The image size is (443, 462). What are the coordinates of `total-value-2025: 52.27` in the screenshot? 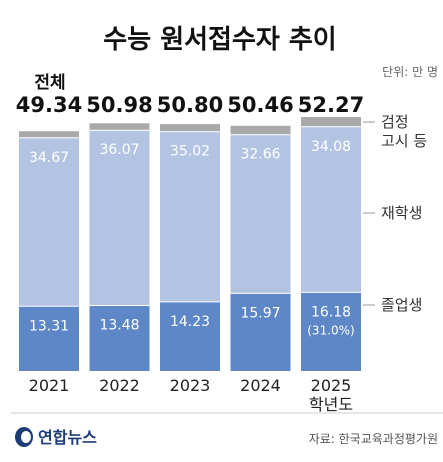 It's located at (331, 105).